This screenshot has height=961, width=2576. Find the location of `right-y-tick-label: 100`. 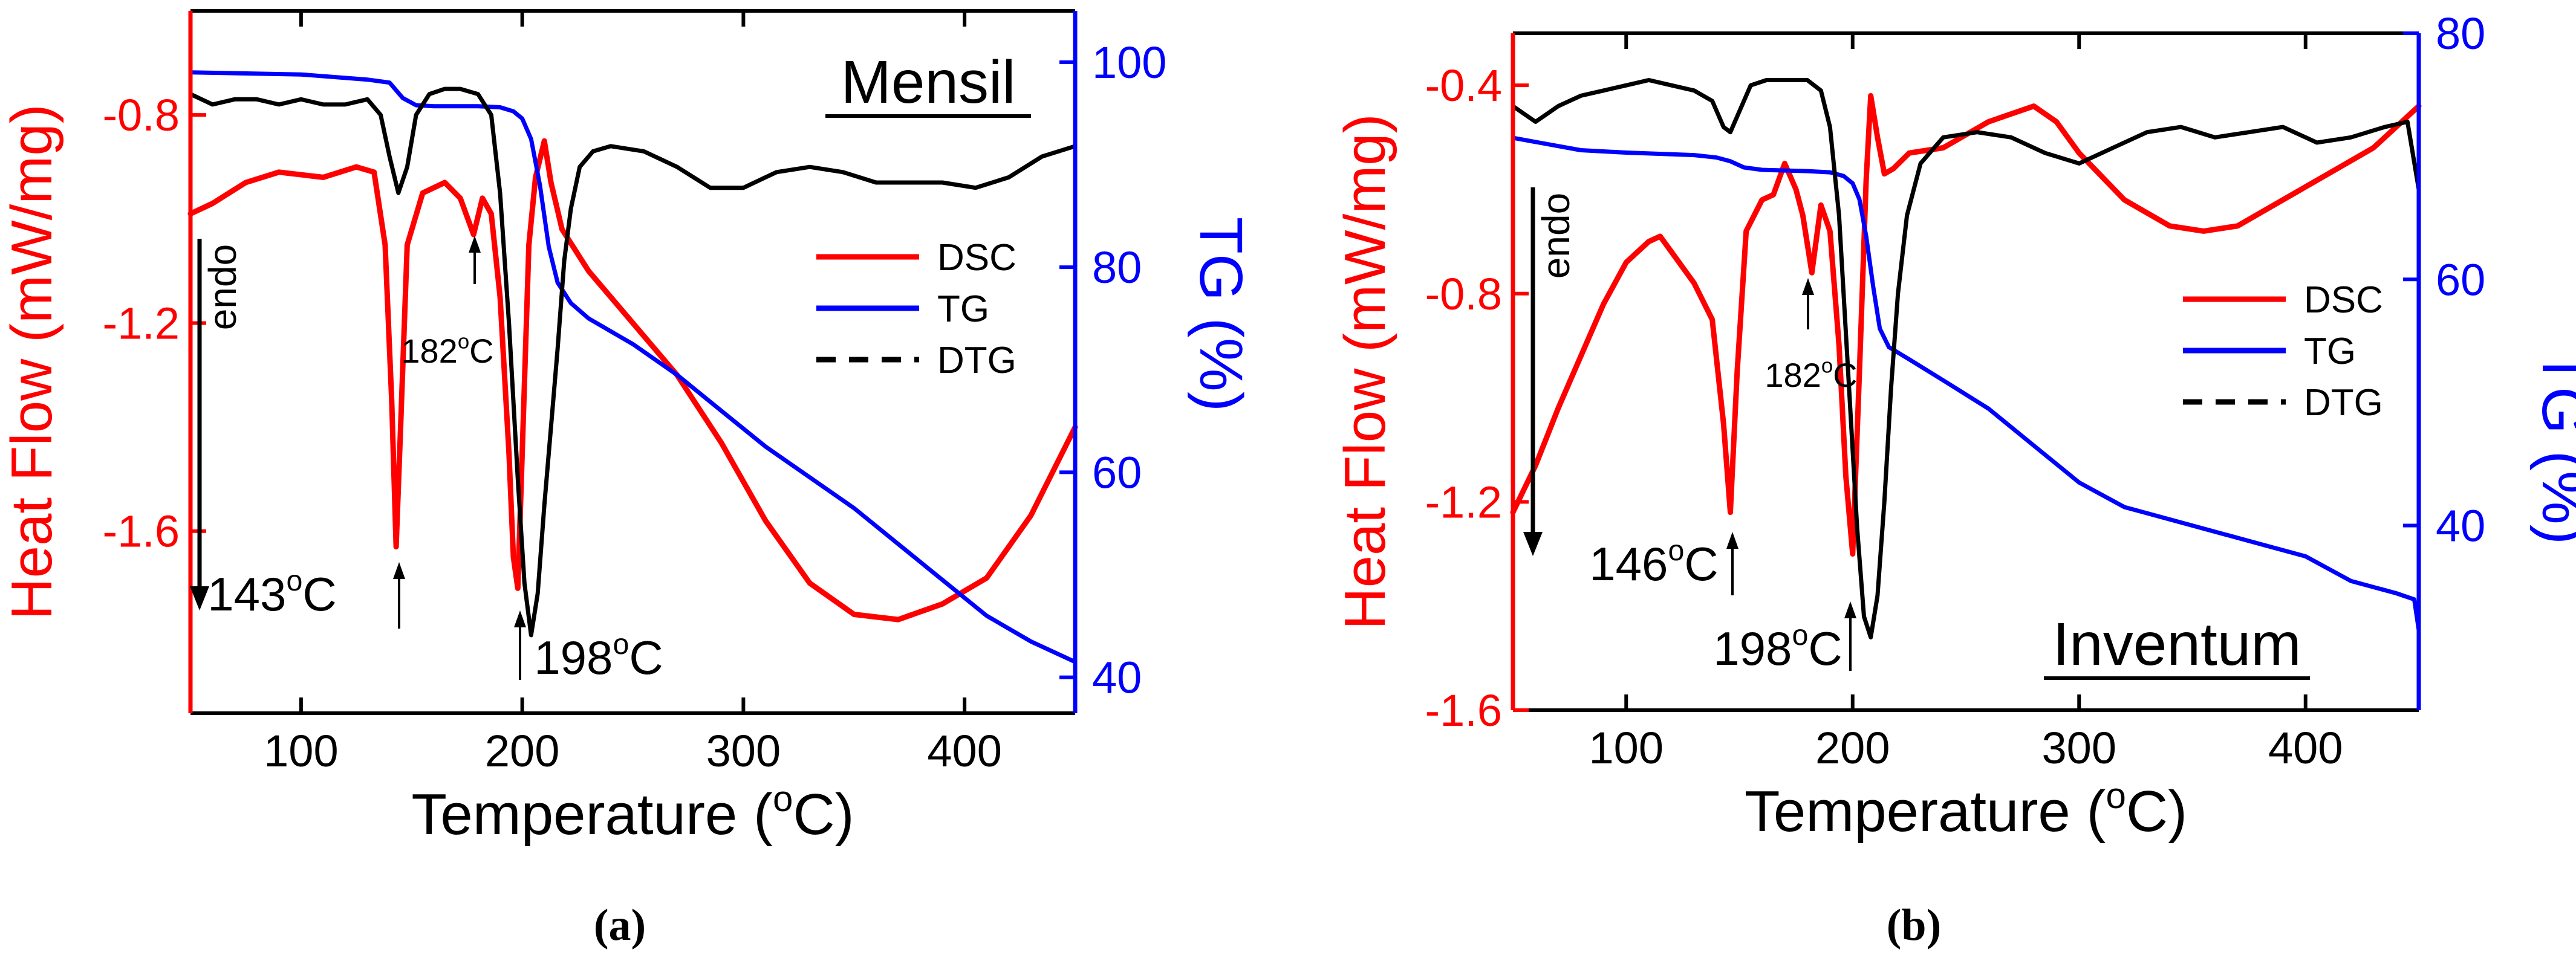

right-y-tick-label: 100 is located at coordinates (1129, 62).